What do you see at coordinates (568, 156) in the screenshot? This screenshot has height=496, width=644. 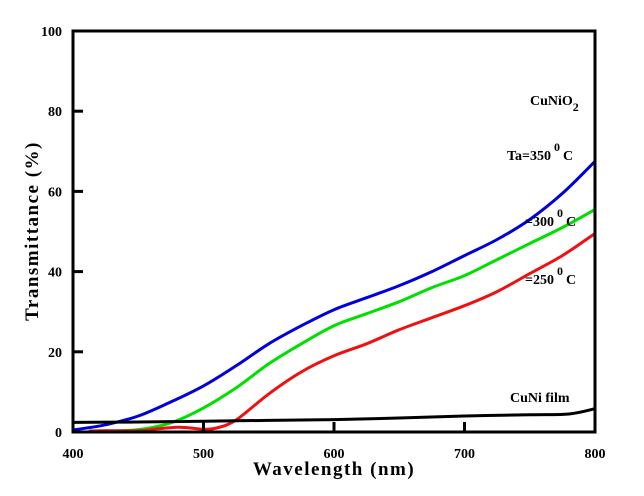 I see `ta-350-unit: C` at bounding box center [568, 156].